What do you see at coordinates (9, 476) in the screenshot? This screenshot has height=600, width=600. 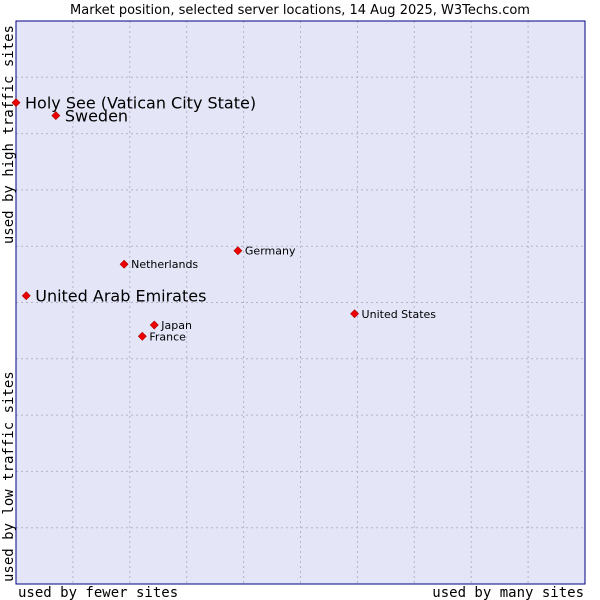 I see `y-axis-label-bottom: used by low traffic sites` at bounding box center [9, 476].